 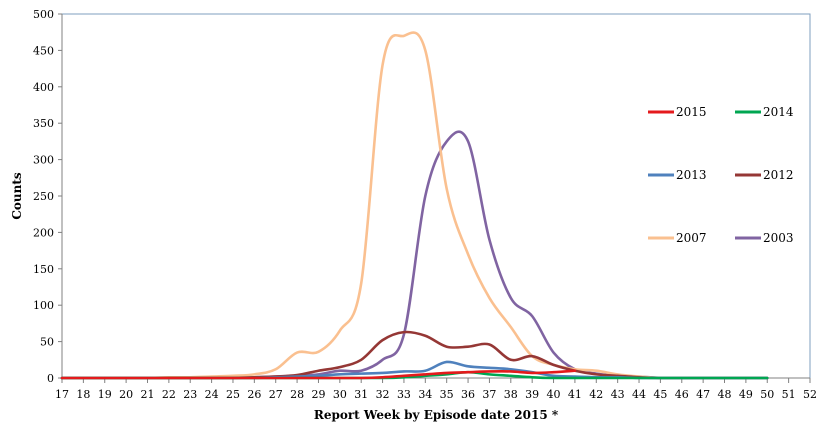 What do you see at coordinates (436, 415) in the screenshot?
I see `x-axis-title: Report Week by Episode date 2015 *` at bounding box center [436, 415].